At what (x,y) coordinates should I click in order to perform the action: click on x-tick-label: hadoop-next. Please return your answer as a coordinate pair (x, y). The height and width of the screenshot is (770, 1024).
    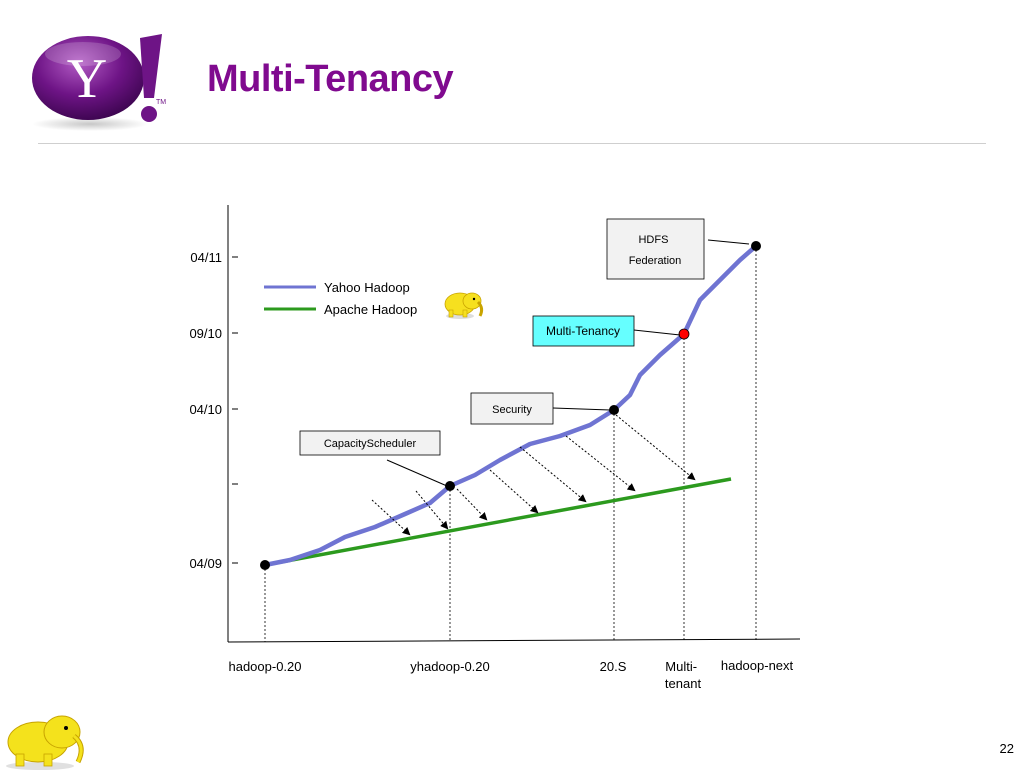
    Looking at the image, I should click on (757, 665).